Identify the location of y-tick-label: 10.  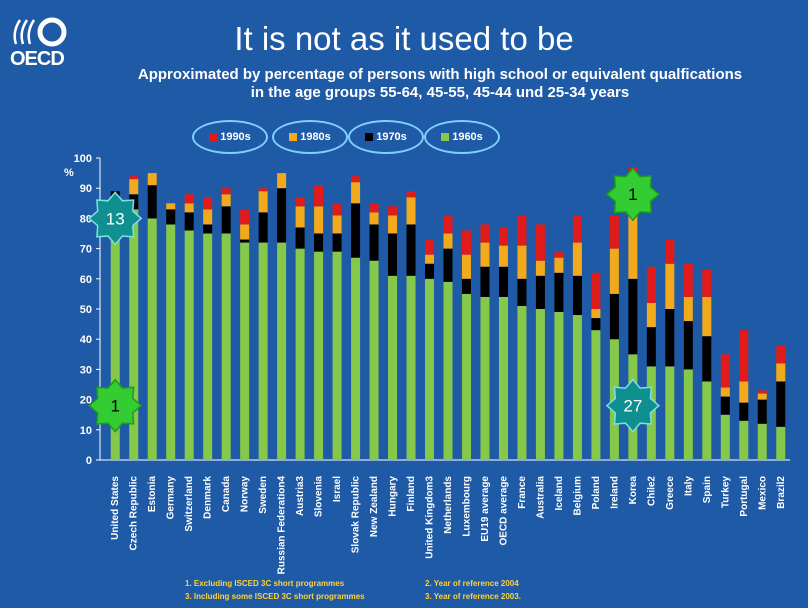
(86, 431).